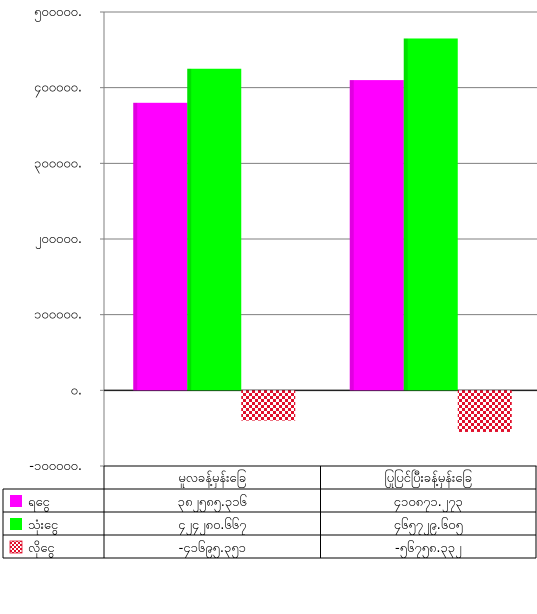  Describe the element at coordinates (58, 164) in the screenshot. I see `y-tick-label: ၃၀၀၀၀၀.` at that location.